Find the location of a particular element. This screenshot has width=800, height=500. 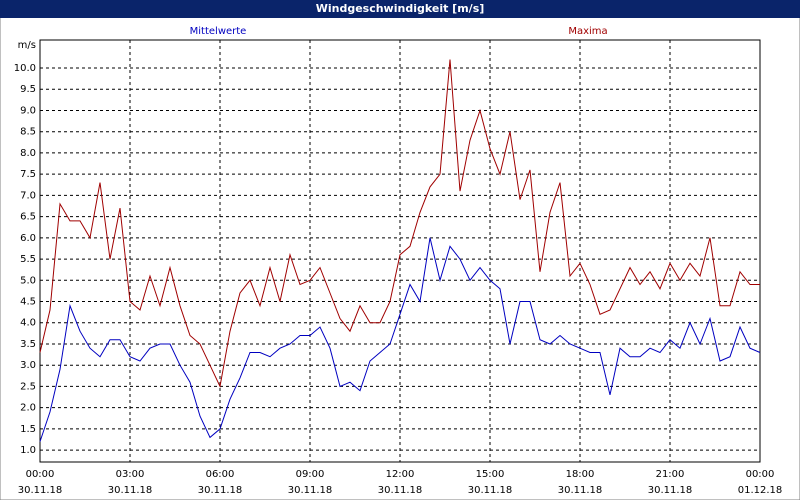

y-tick-label: 3.0 is located at coordinates (28, 365).